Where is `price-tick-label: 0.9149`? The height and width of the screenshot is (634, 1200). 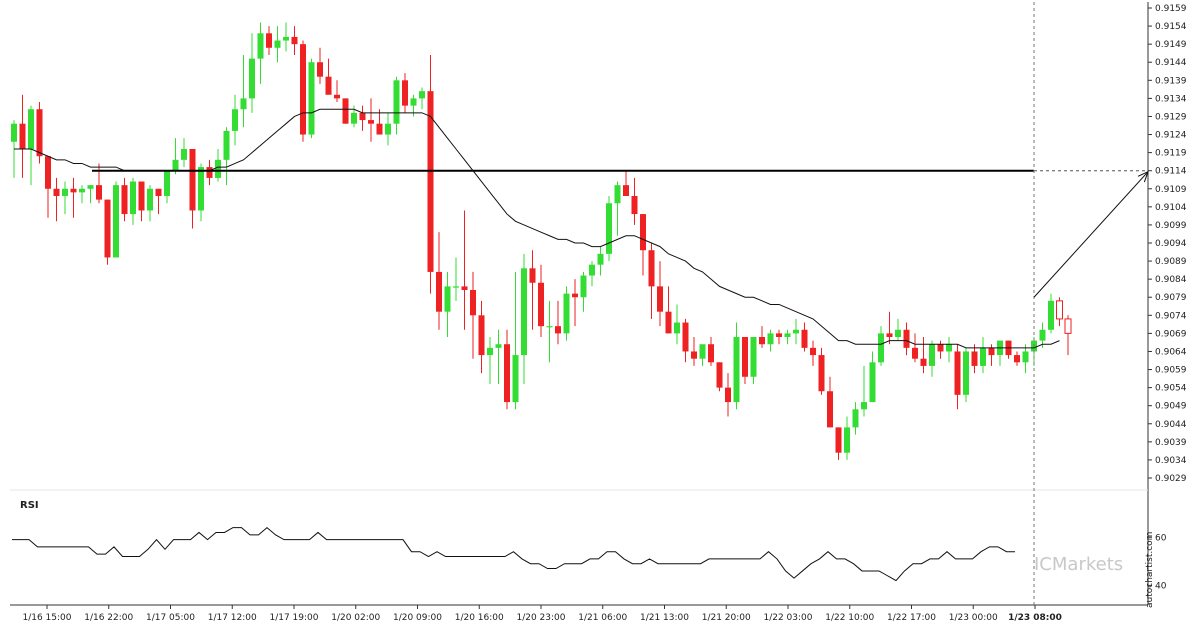
price-tick-label: 0.9149 is located at coordinates (1171, 45).